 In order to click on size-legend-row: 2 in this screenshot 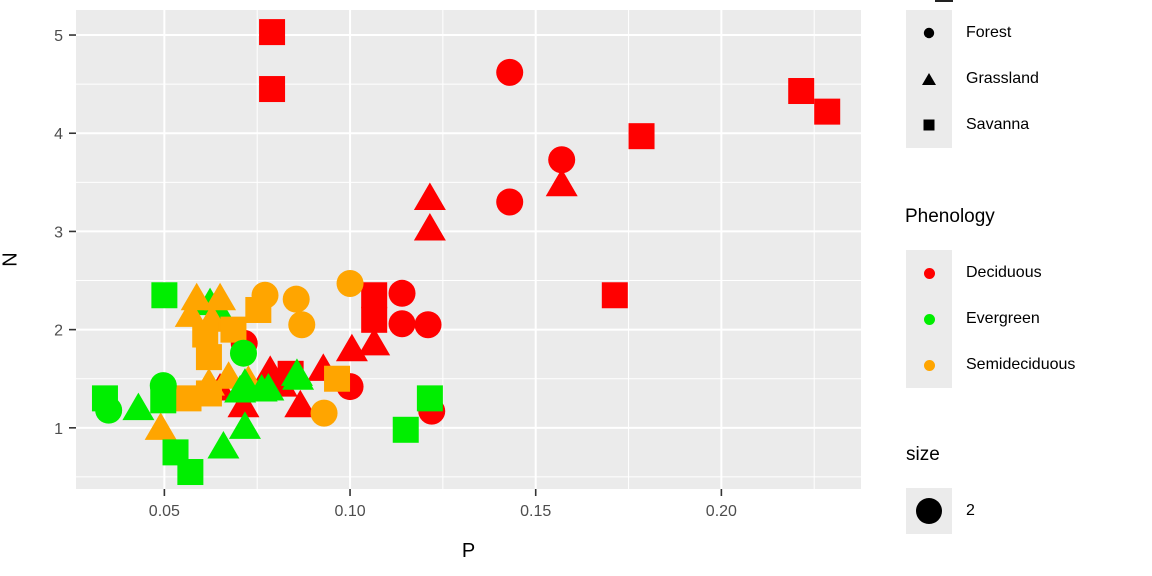, I will do `click(940, 511)`.